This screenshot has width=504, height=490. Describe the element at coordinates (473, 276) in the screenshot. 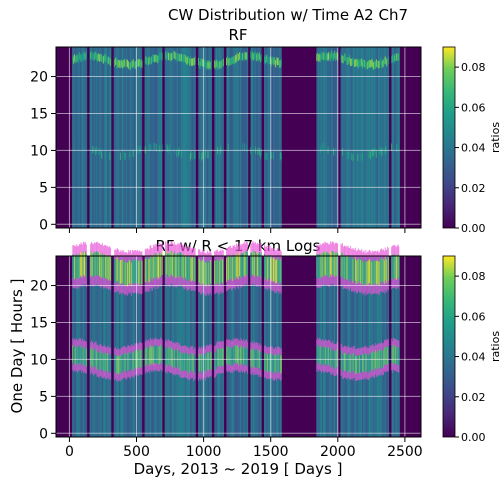

I see `colorbar-tick-label: 0.08` at that location.